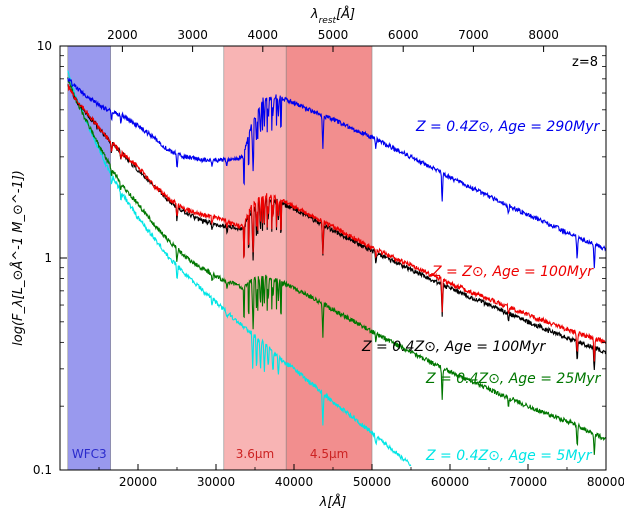  Describe the element at coordinates (345, 14) in the screenshot. I see `top-axis-title-tail: [Å]` at that location.